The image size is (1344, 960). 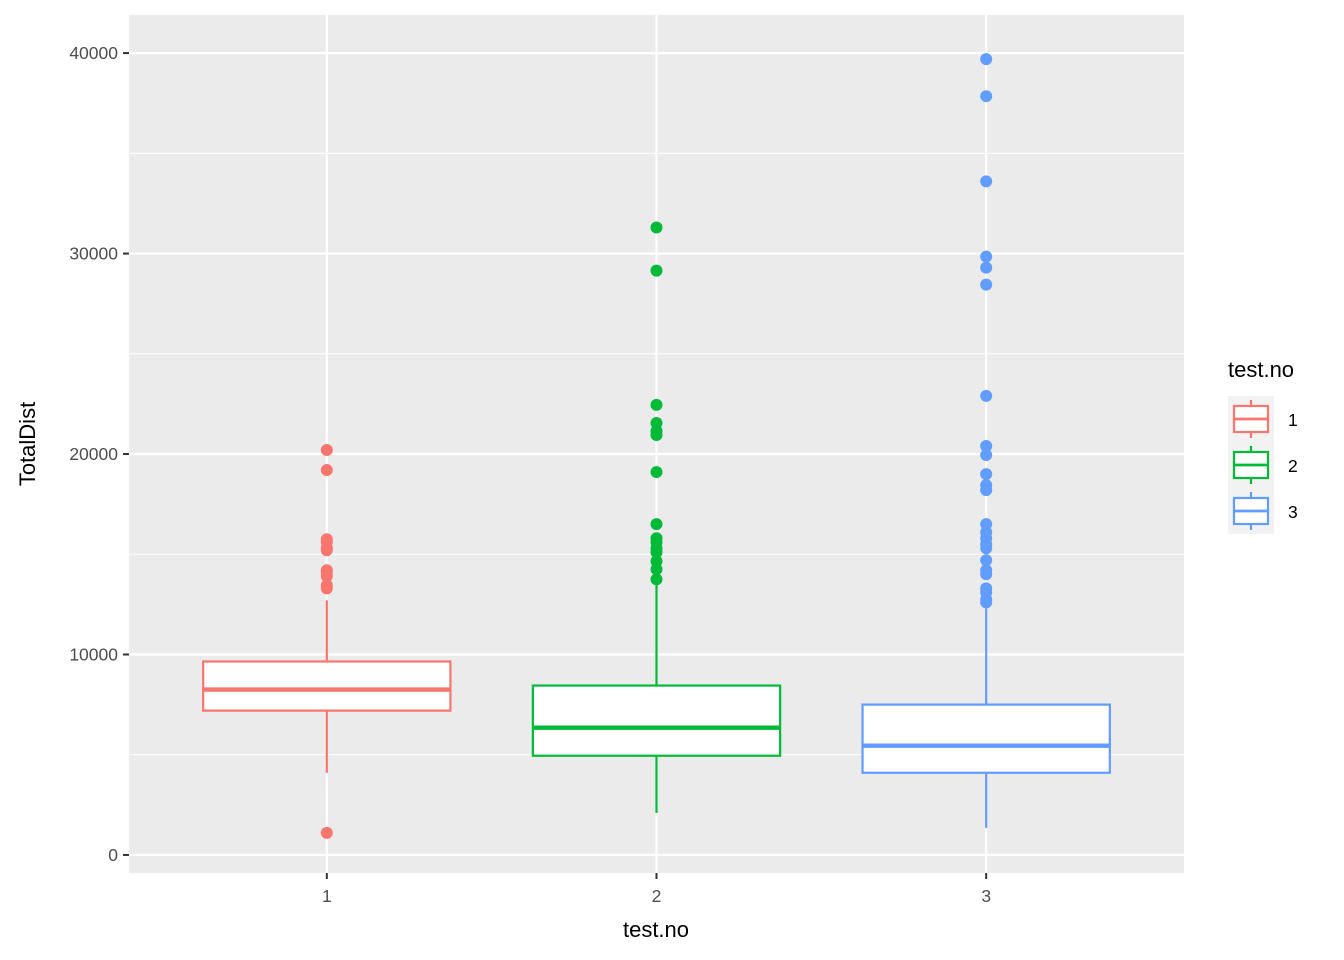 I want to click on x-tick-label: 3, so click(x=986, y=896).